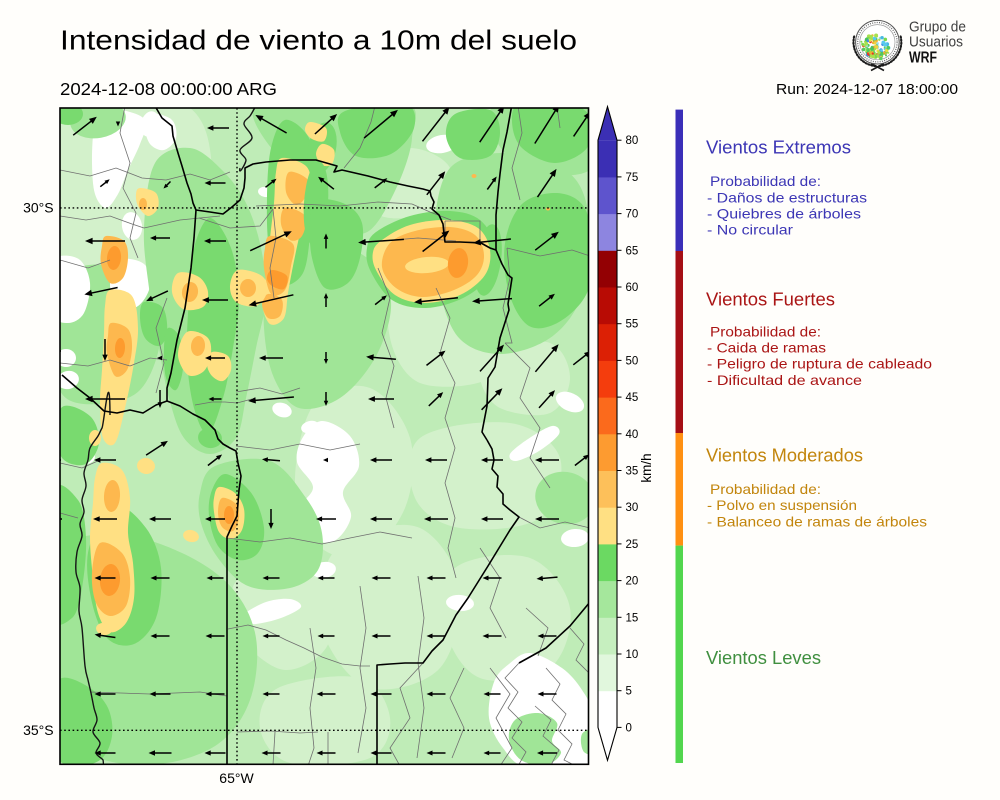 The image size is (1000, 800). What do you see at coordinates (632, 655) in the screenshot?
I see `svg-text: 10` at bounding box center [632, 655].